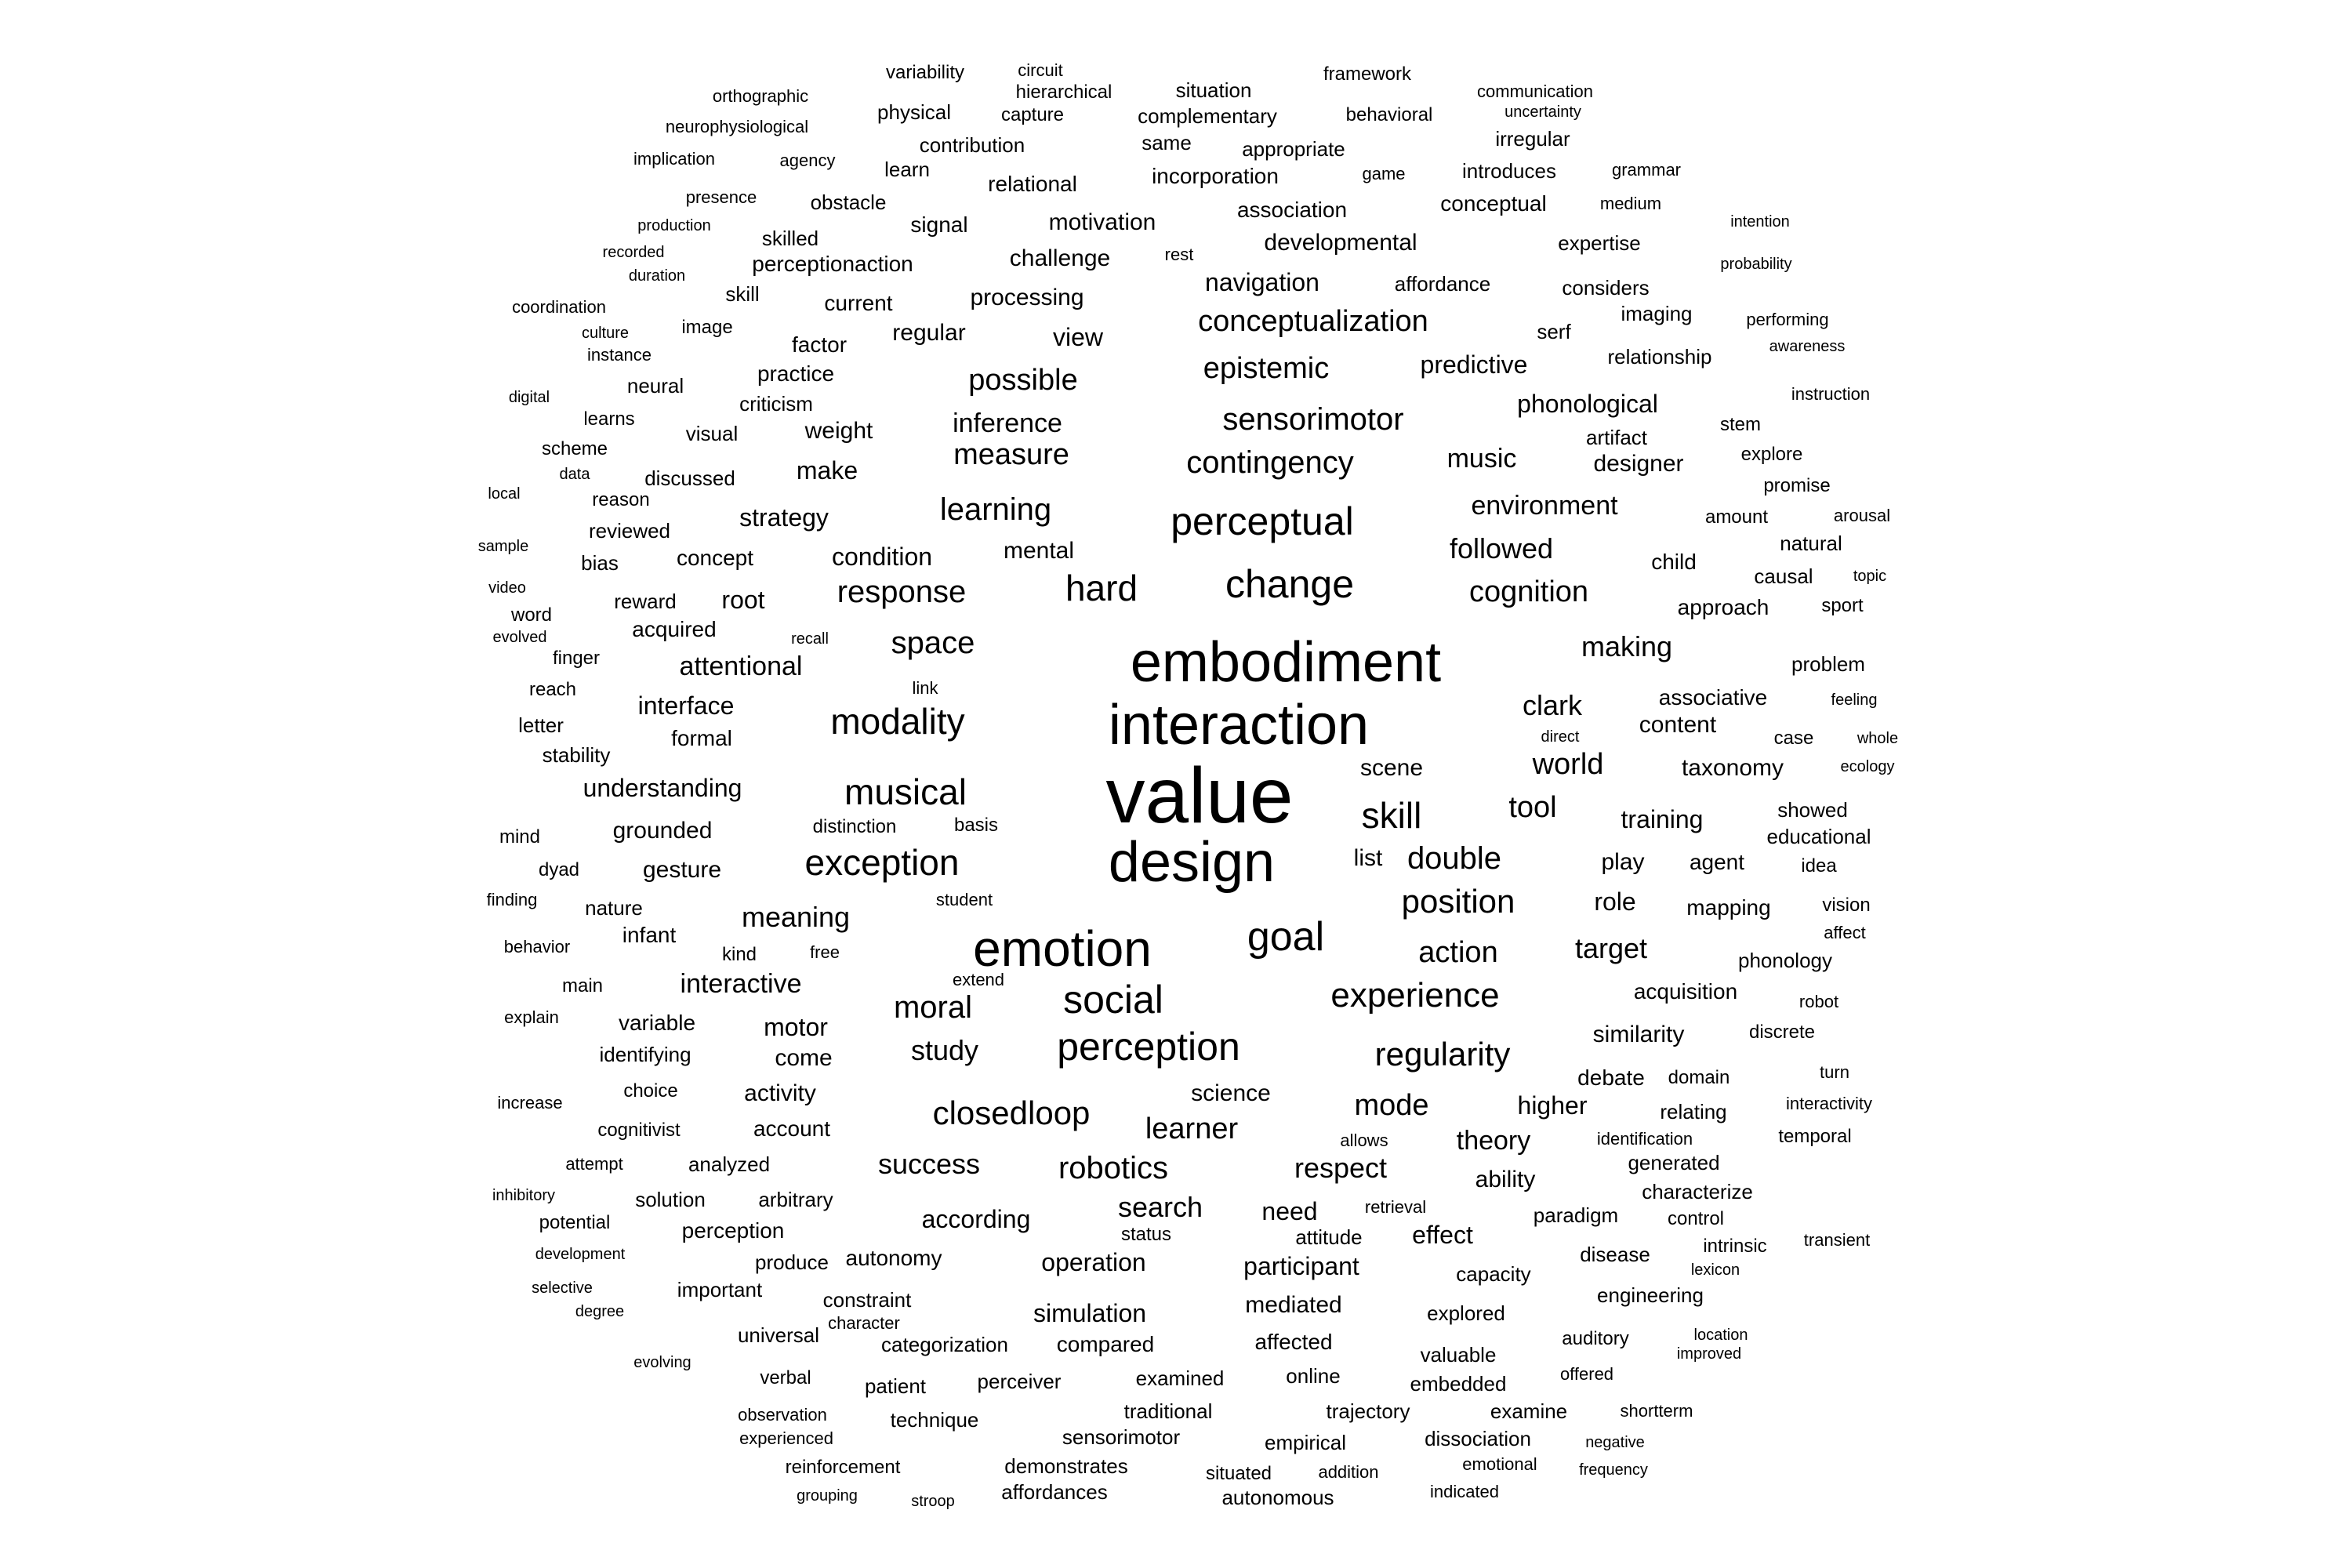 Image resolution: width=2352 pixels, height=1568 pixels. Describe the element at coordinates (1828, 664) in the screenshot. I see `word-problem: problem` at that location.